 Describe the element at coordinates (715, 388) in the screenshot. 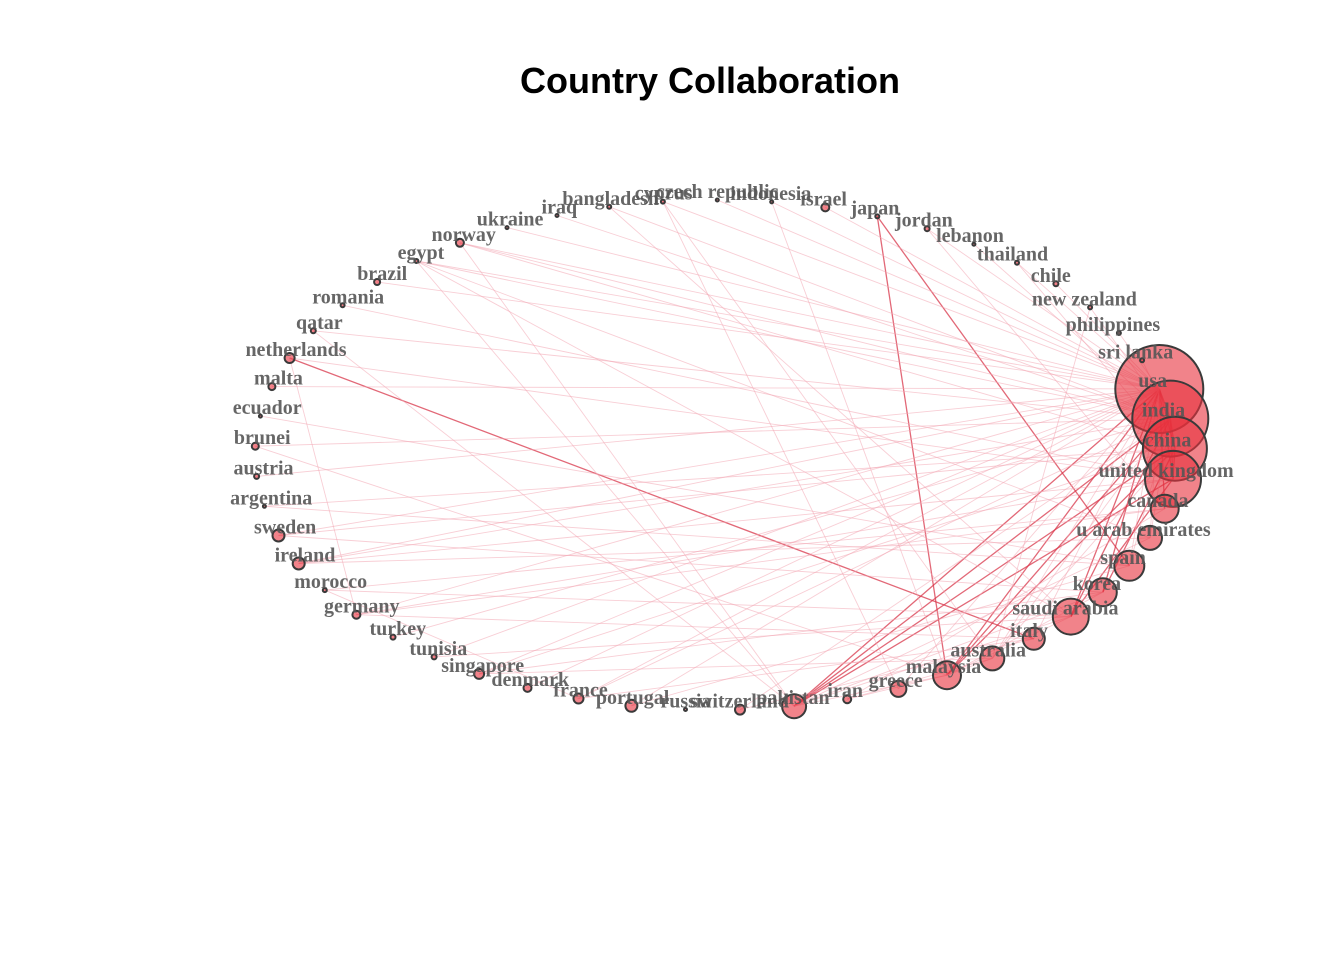

I see `edge-usa-malta` at that location.